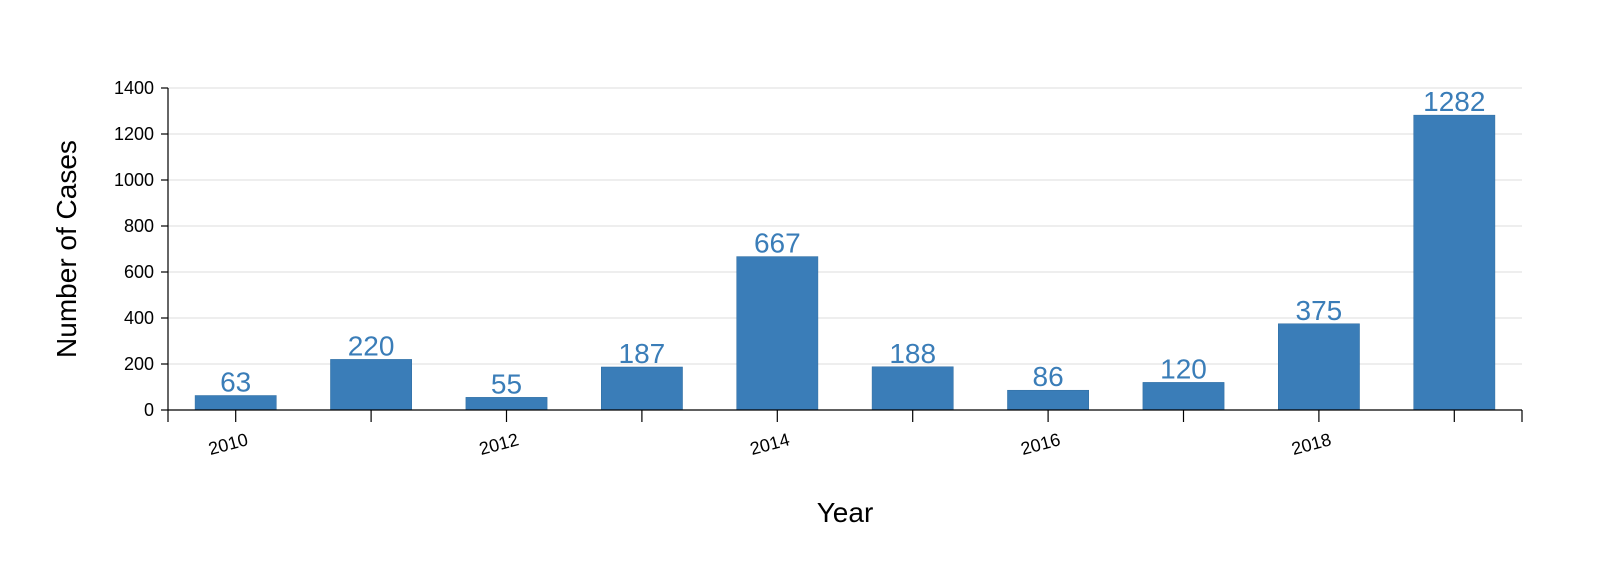  Describe the element at coordinates (134, 134) in the screenshot. I see `y-tick-label: 1200` at that location.